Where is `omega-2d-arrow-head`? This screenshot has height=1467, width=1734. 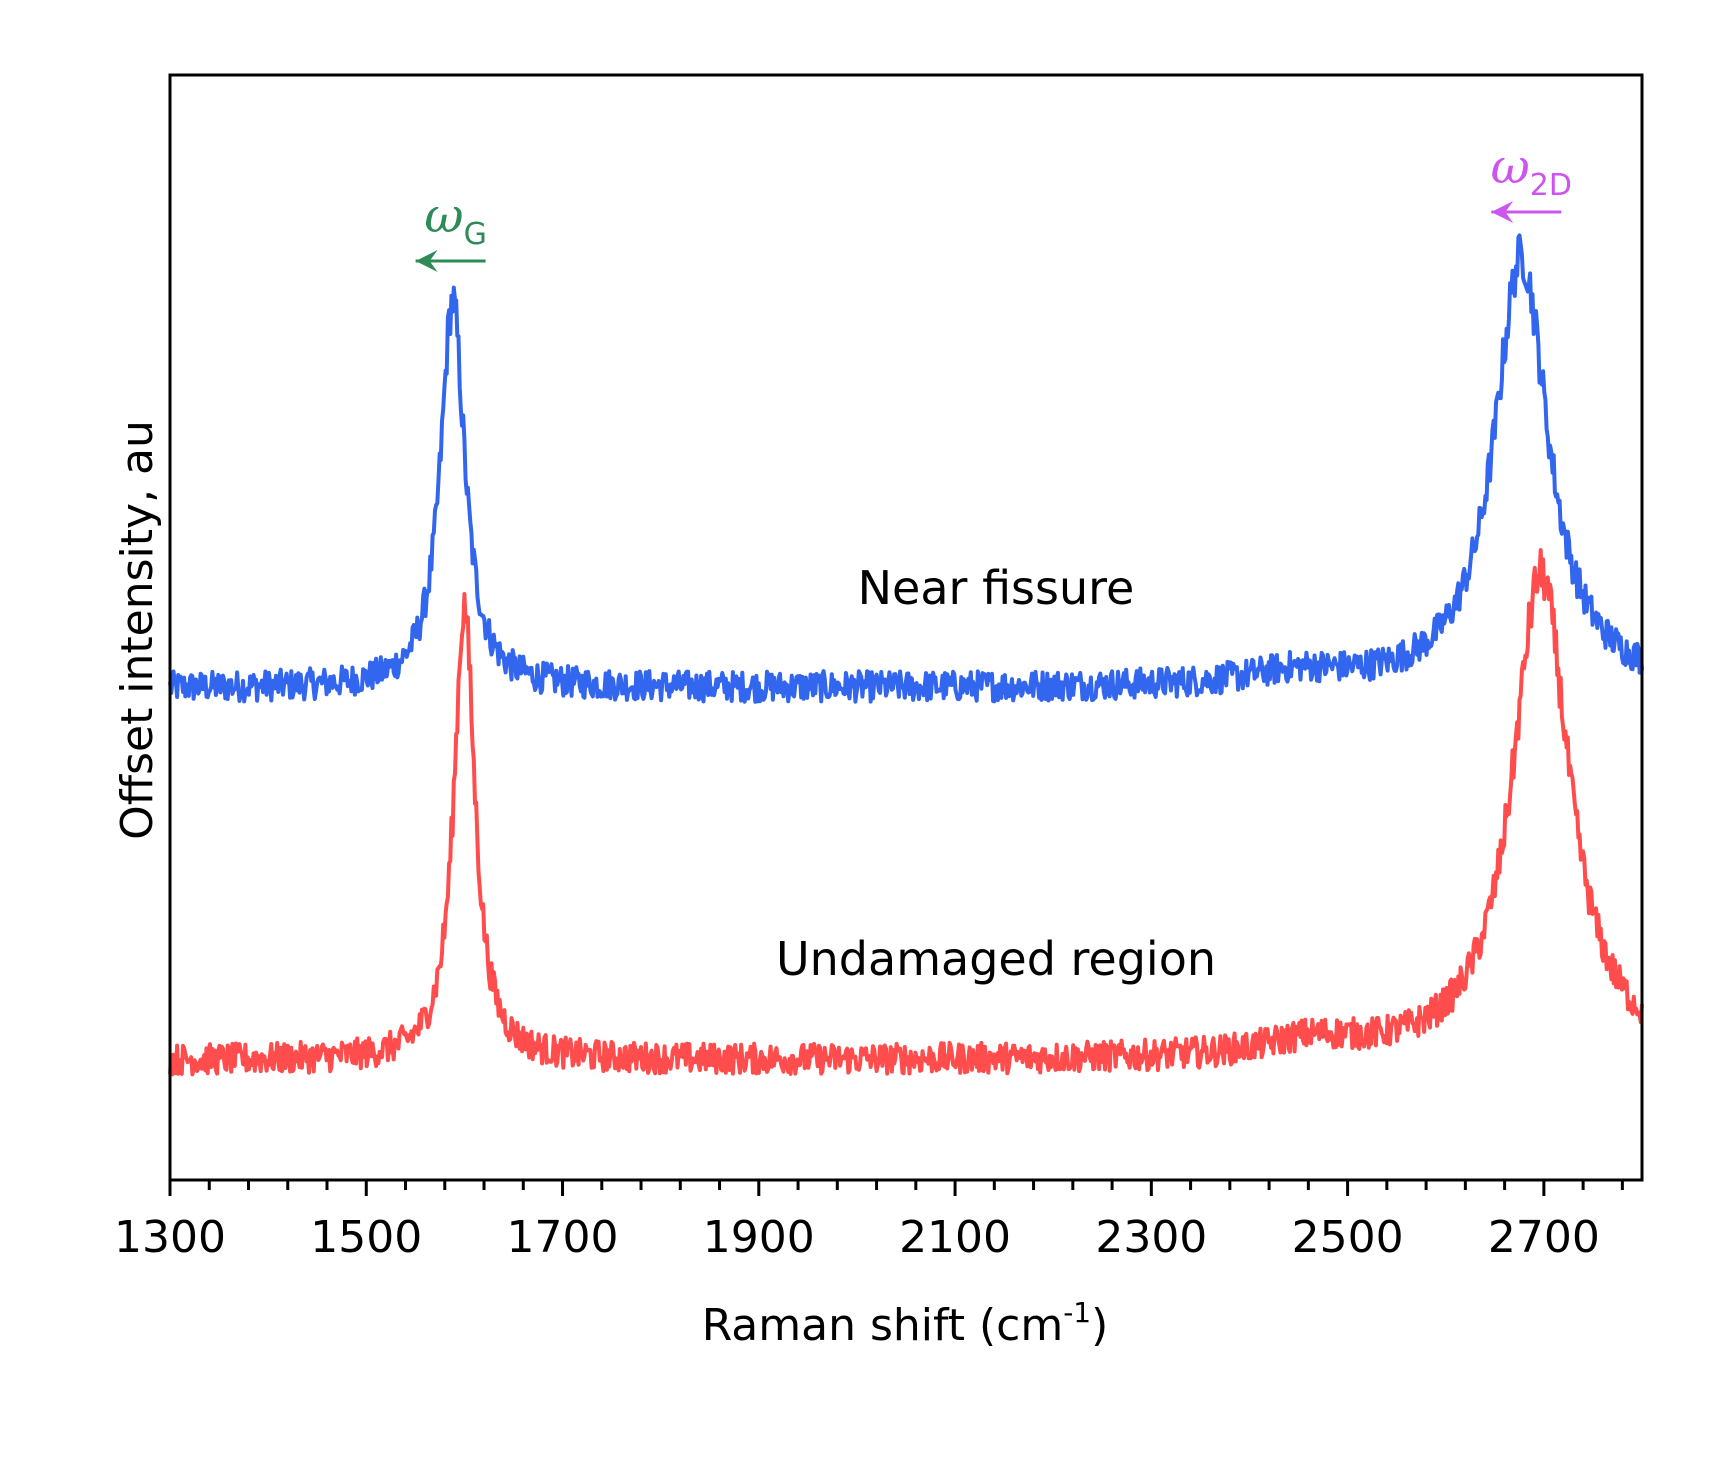 omega-2d-arrow-head is located at coordinates (1502, 212).